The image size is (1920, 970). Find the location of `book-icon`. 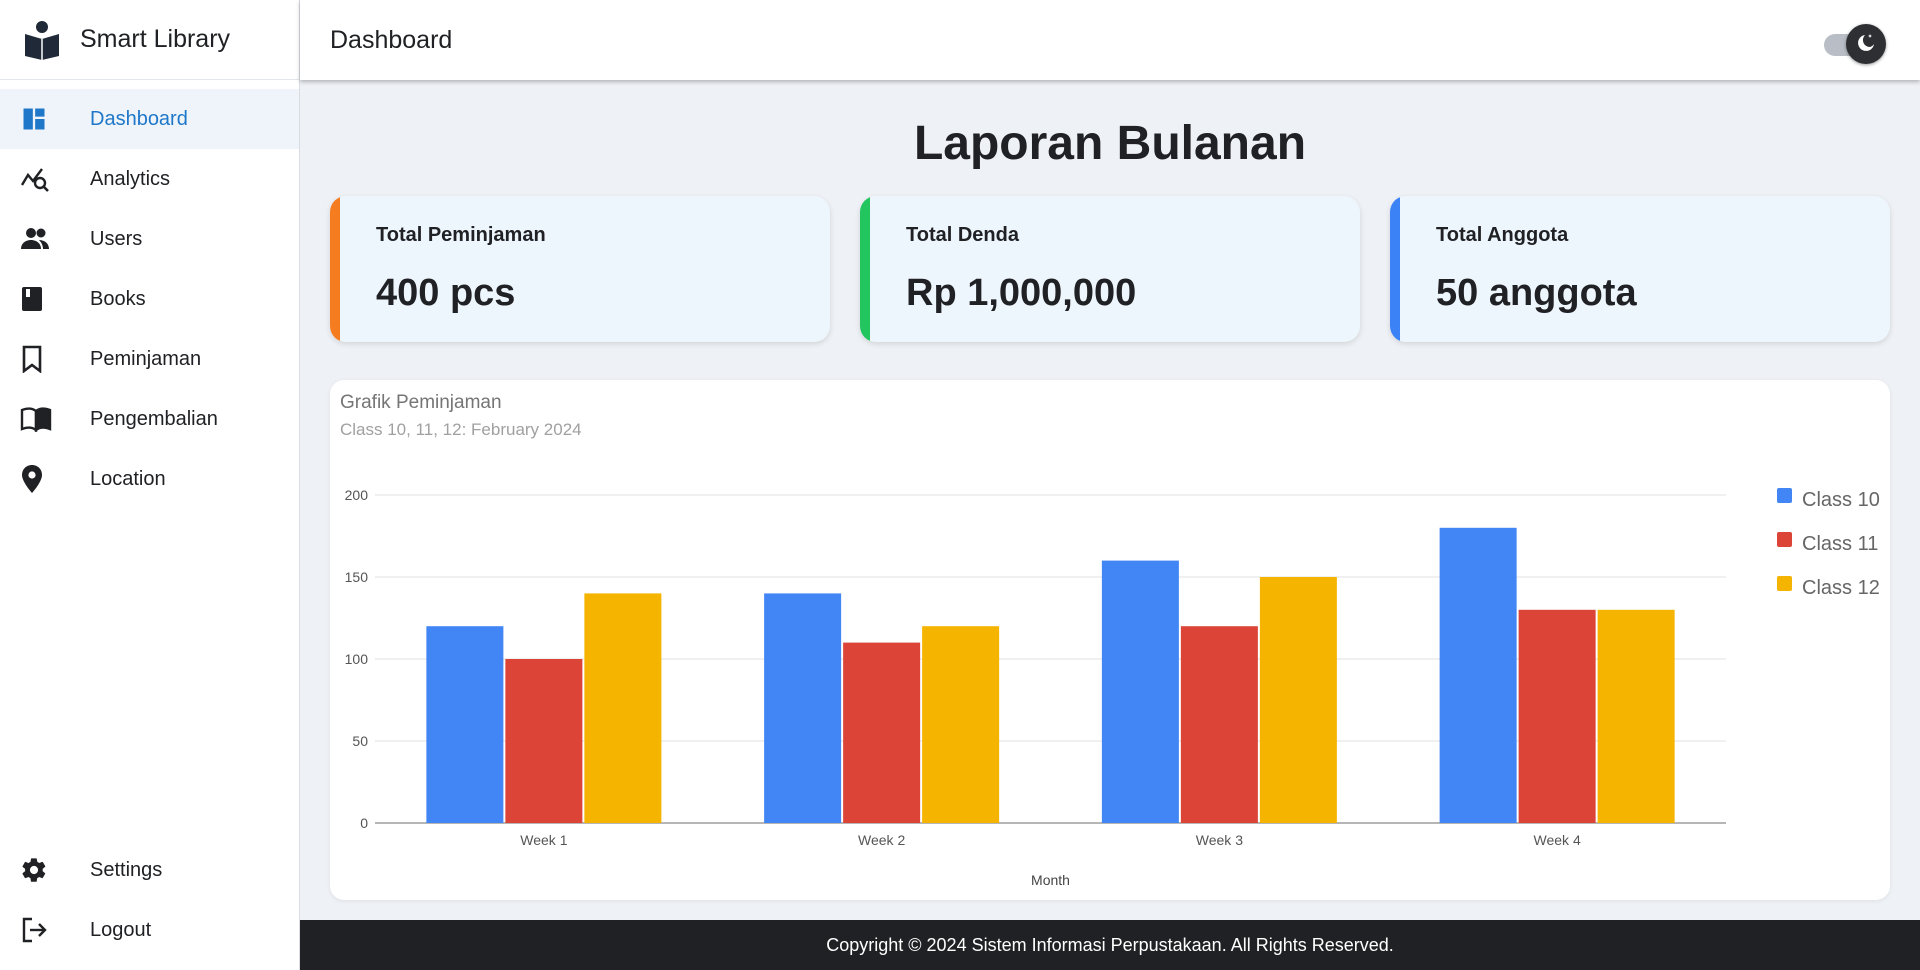

book-icon is located at coordinates (45, 299).